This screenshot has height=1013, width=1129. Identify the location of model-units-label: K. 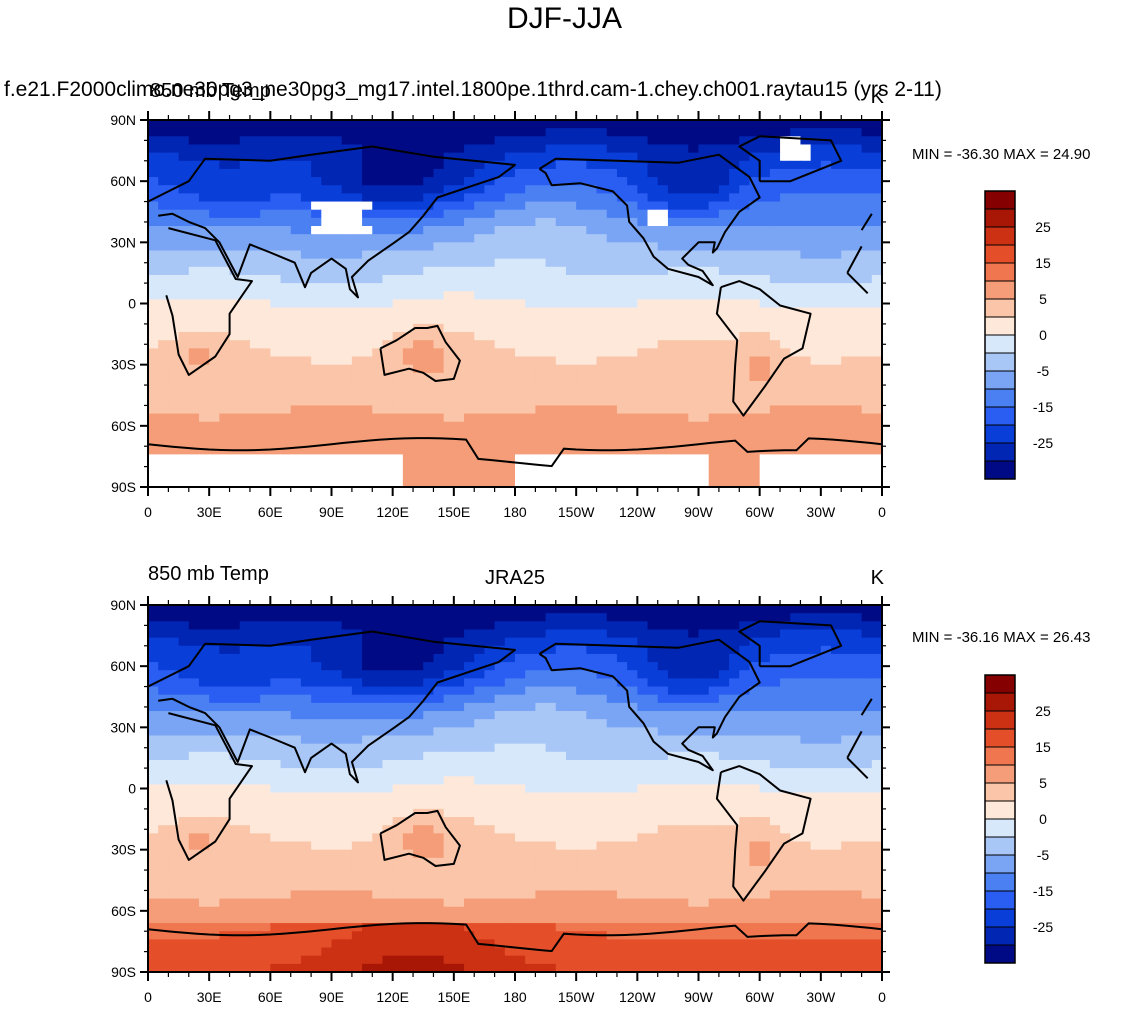
(877, 97).